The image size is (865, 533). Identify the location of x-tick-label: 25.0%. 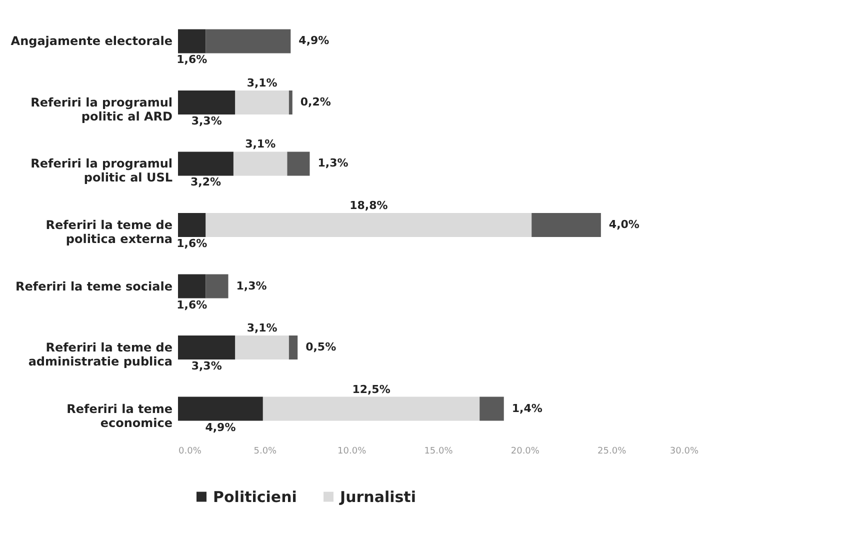
(612, 451).